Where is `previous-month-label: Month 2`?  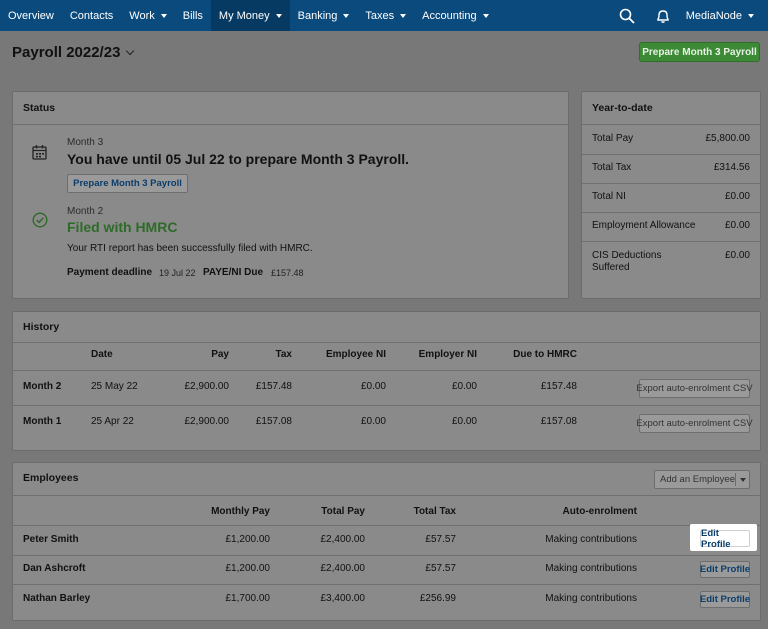 previous-month-label: Month 2 is located at coordinates (85, 211).